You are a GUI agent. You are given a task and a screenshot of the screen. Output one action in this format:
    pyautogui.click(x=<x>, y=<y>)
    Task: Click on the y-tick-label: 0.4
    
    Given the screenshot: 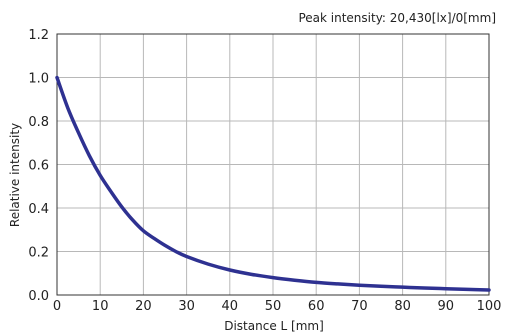 What is the action you would take?
    pyautogui.click(x=38, y=209)
    